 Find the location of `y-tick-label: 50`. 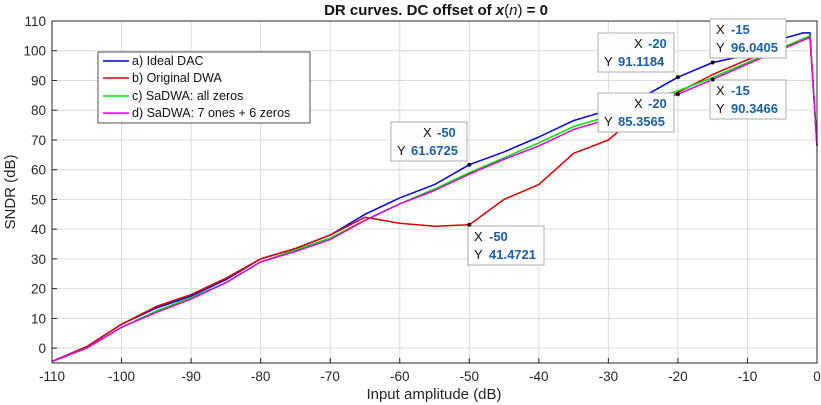

y-tick-label: 50 is located at coordinates (38, 199).